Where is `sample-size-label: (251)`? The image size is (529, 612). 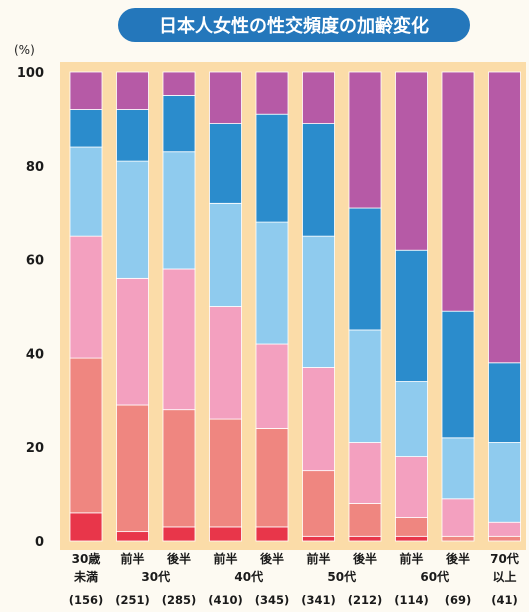
sample-size-label: (251) is located at coordinates (132, 600).